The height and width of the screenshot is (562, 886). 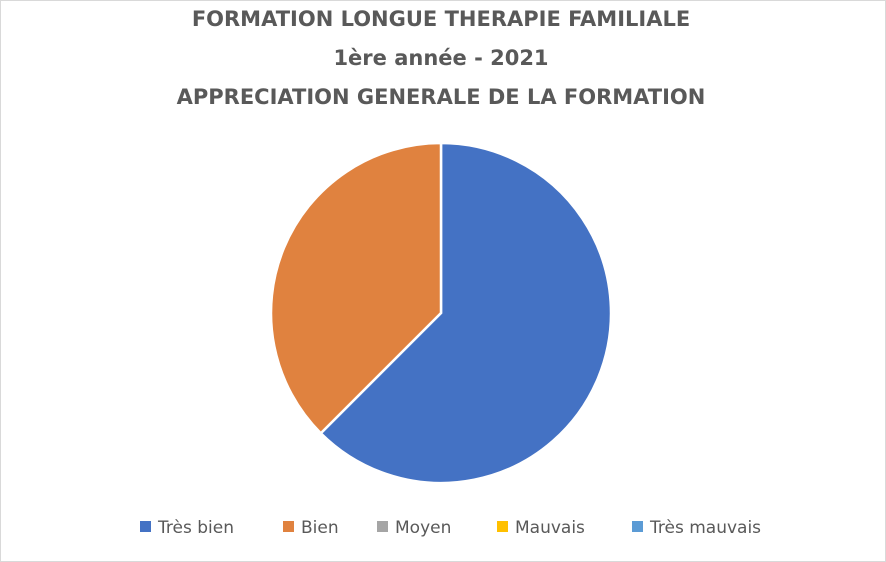 I want to click on chart-title: 1ère année - 2021, so click(x=440, y=58).